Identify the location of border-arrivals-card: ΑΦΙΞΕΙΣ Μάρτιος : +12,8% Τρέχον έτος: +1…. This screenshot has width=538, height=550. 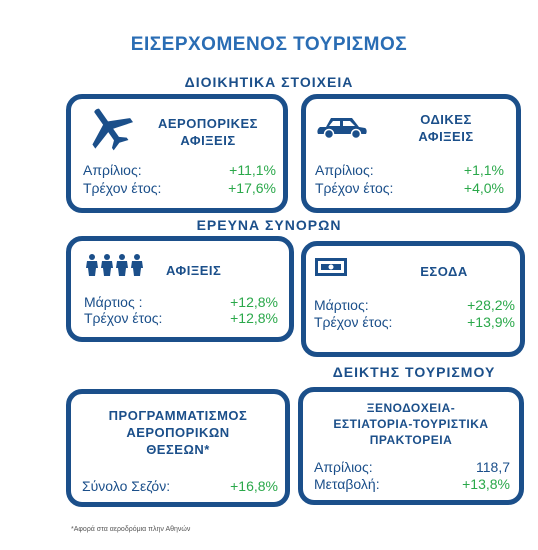
(180, 289).